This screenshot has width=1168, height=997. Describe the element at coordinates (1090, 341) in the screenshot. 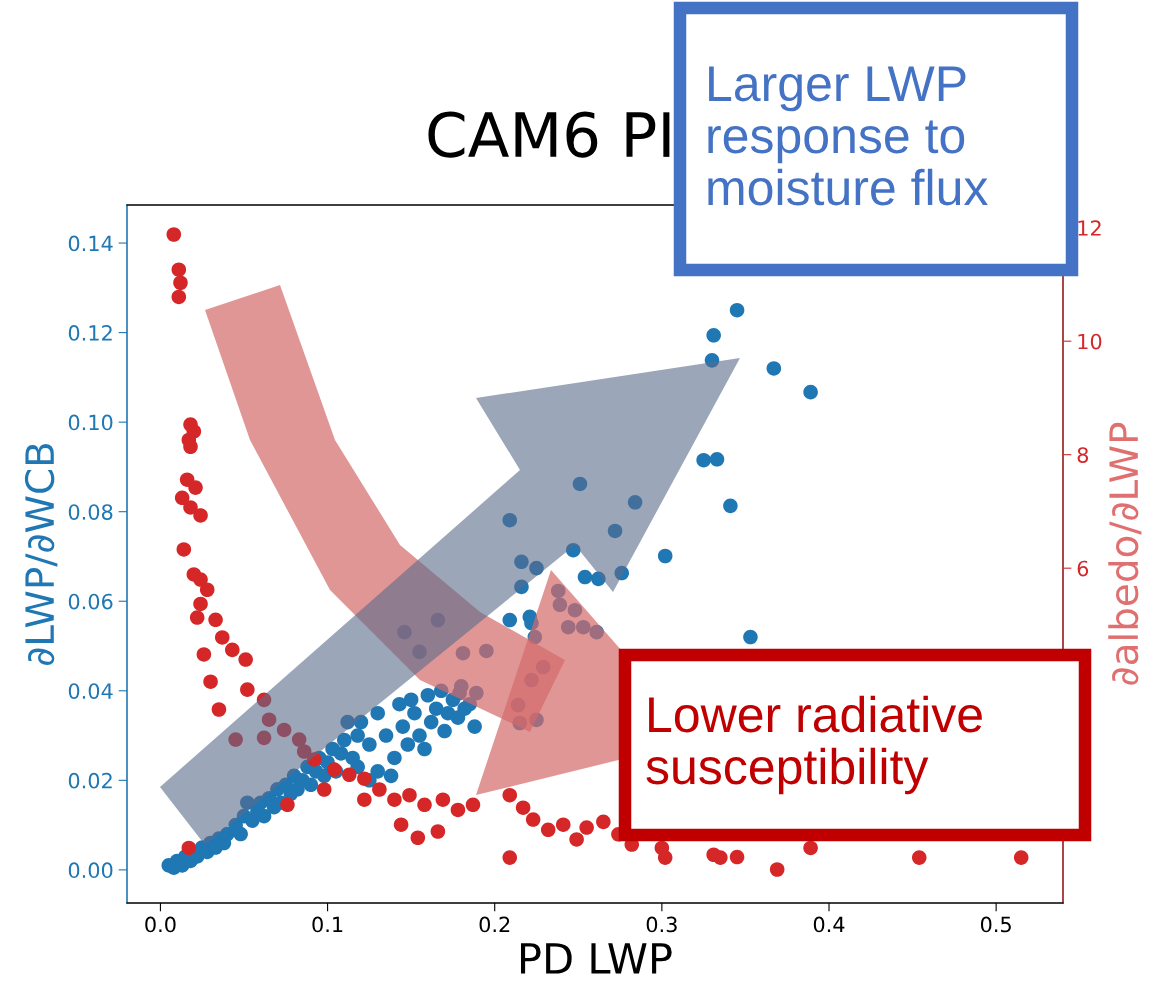

I see `y2-tick-label: 10` at that location.